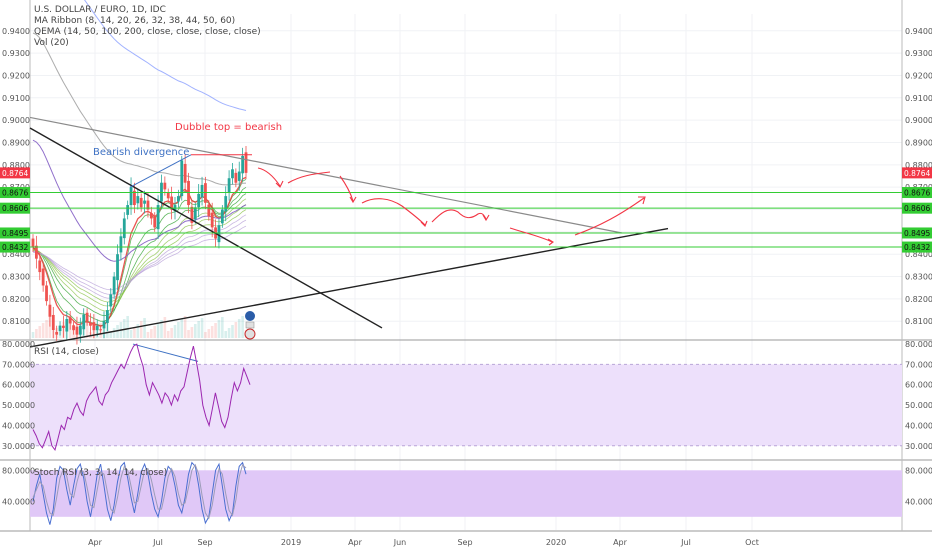 The image size is (932, 550). I want to click on left-price-tick: 0.9000, so click(16, 120).